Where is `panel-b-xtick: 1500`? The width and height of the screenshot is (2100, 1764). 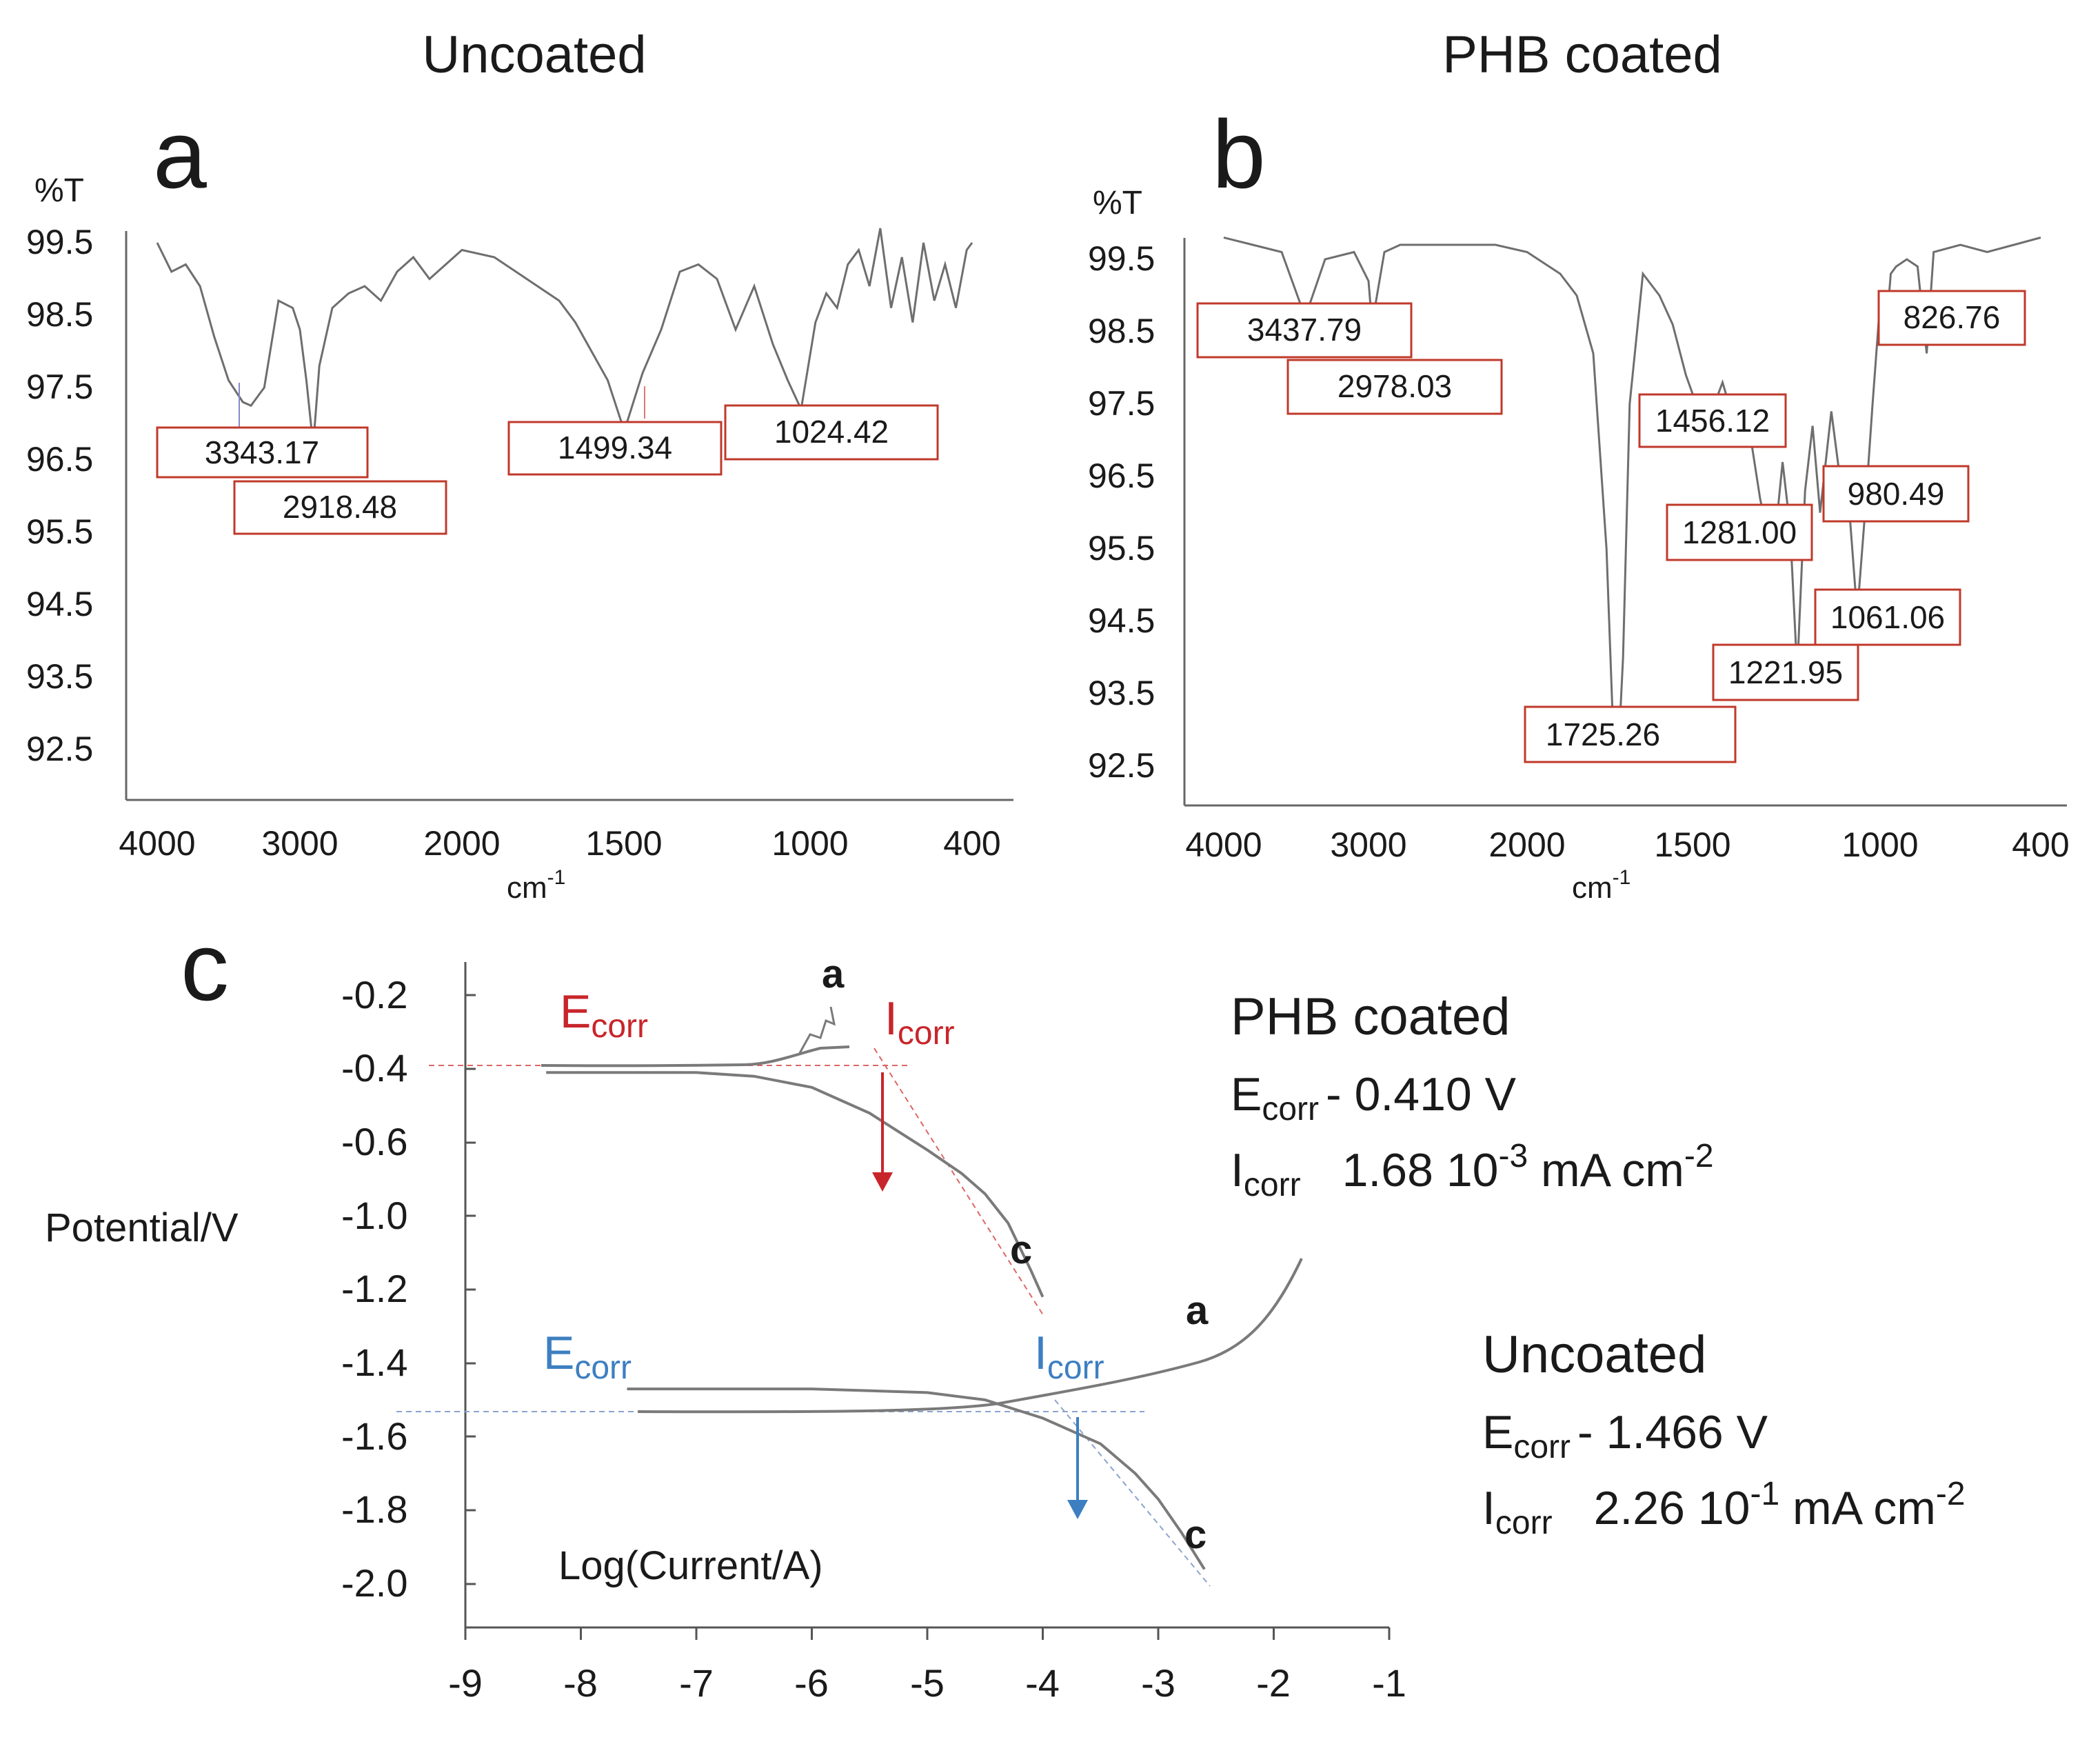 panel-b-xtick: 1500 is located at coordinates (1692, 844).